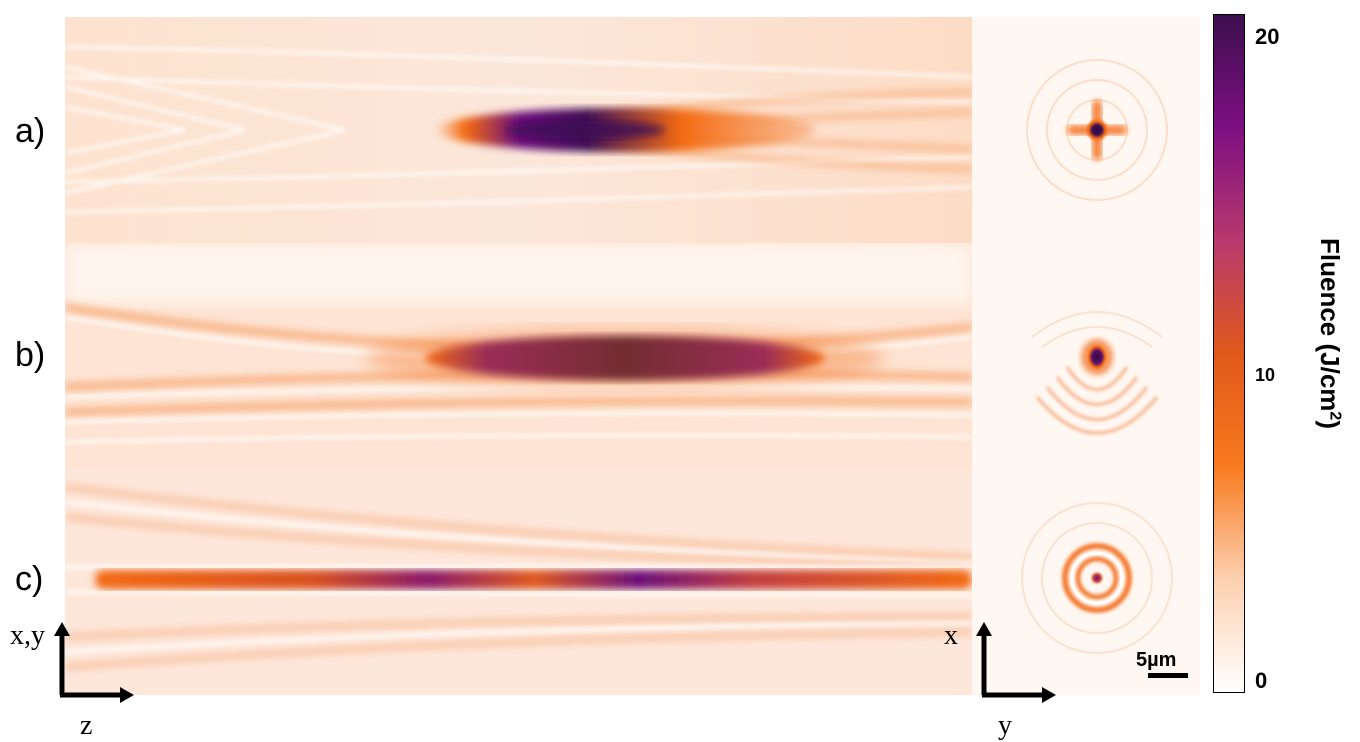  Describe the element at coordinates (1097, 373) in the screenshot. I see `transverse-spot-b` at that location.